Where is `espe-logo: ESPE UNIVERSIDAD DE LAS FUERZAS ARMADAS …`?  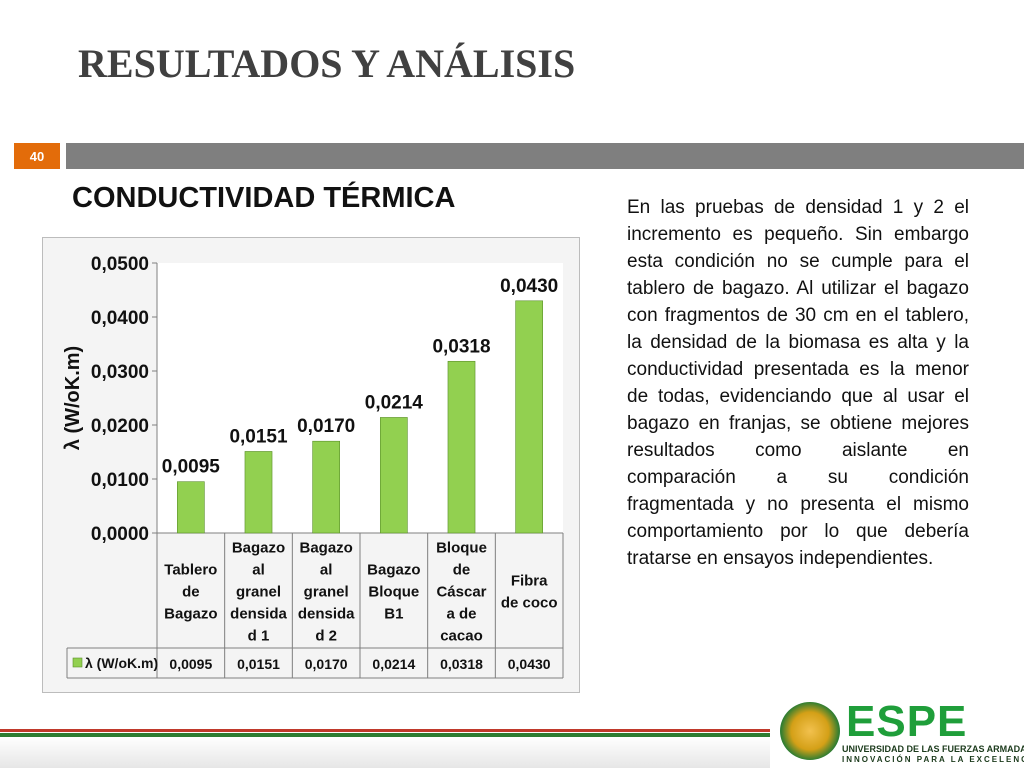
espe-logo: ESPE UNIVERSIDAD DE LAS FUERZAS ARMADAS … is located at coordinates (902, 734).